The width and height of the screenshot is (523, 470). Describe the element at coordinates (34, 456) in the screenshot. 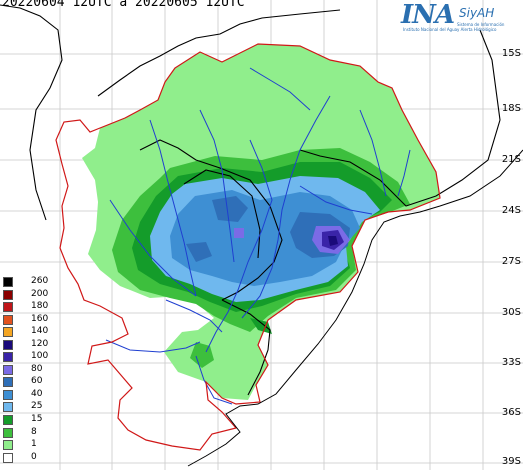

I see `legend-label: 0` at that location.